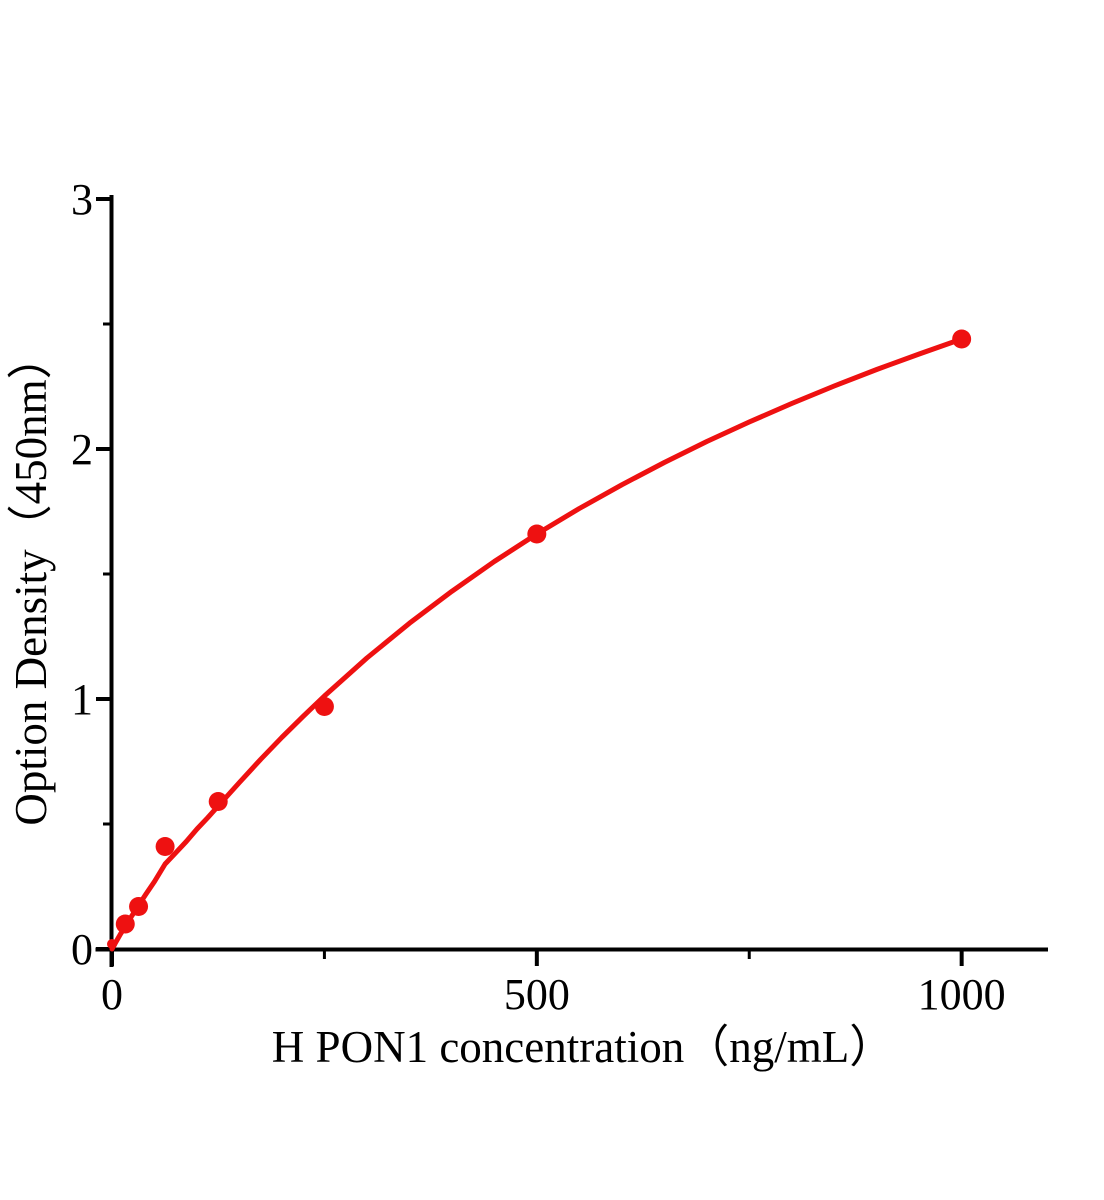 This screenshot has width=1104, height=1200. What do you see at coordinates (31, 579) in the screenshot?
I see `y-axis-title: Option Density（450nm）` at bounding box center [31, 579].